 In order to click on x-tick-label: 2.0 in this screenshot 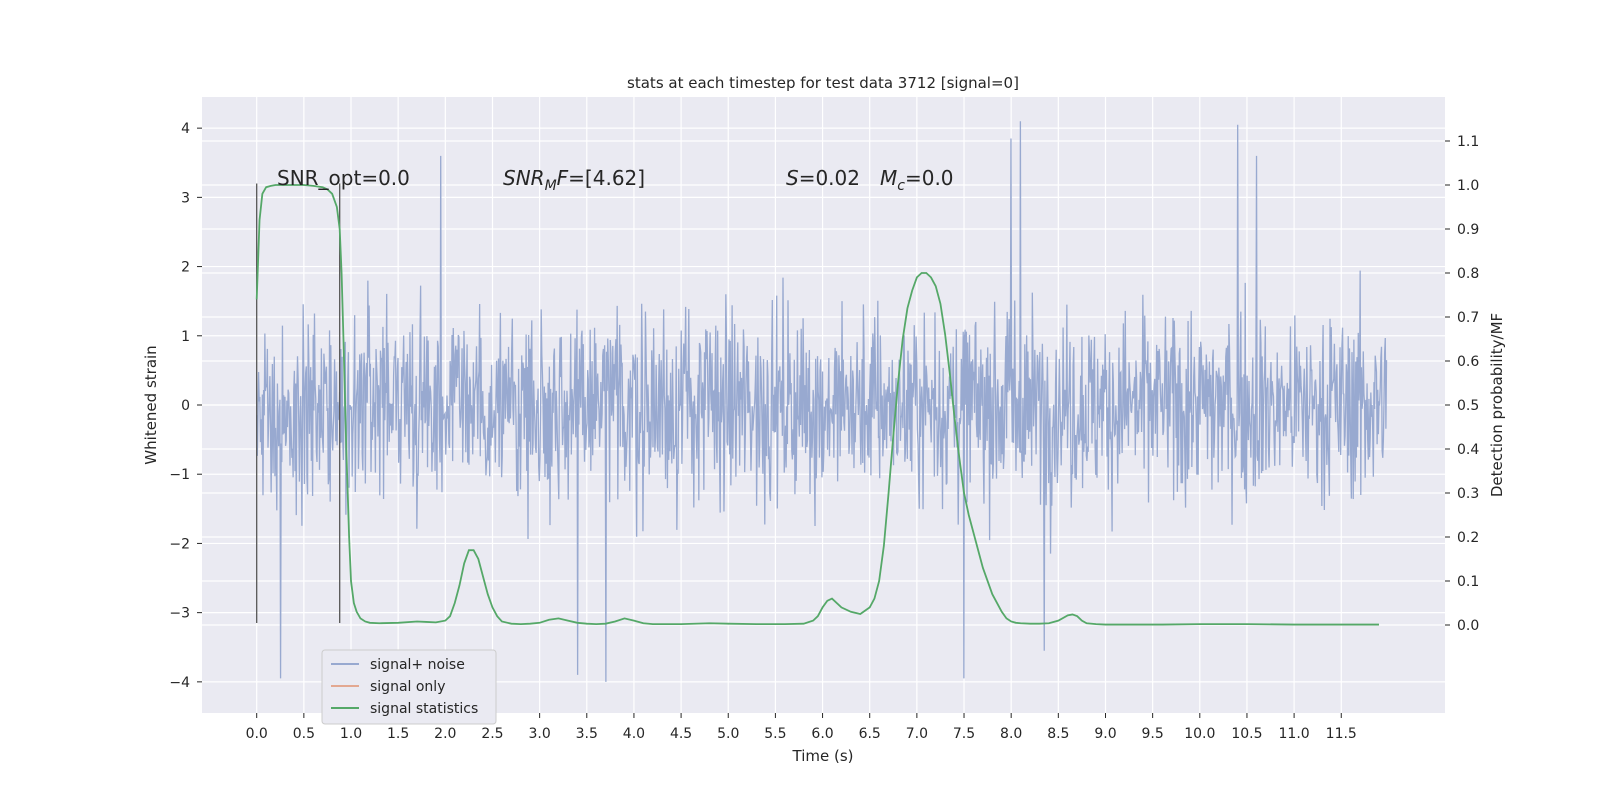, I will do `click(445, 734)`.